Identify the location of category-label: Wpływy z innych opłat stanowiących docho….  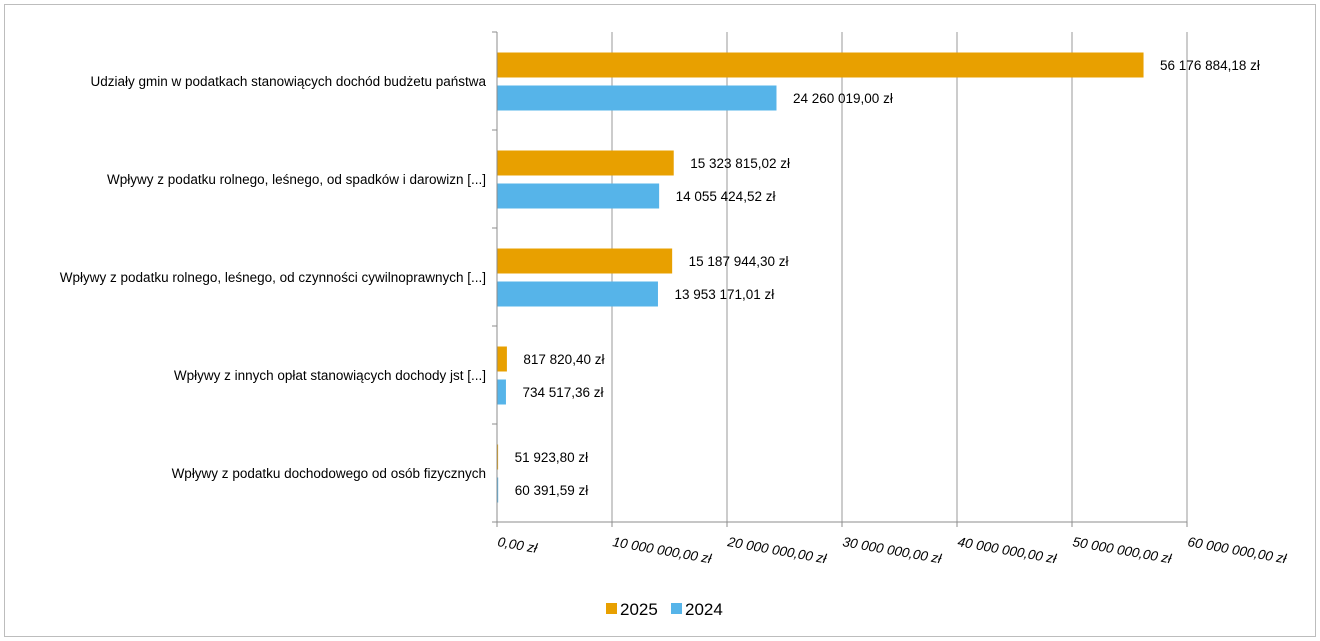
(330, 375).